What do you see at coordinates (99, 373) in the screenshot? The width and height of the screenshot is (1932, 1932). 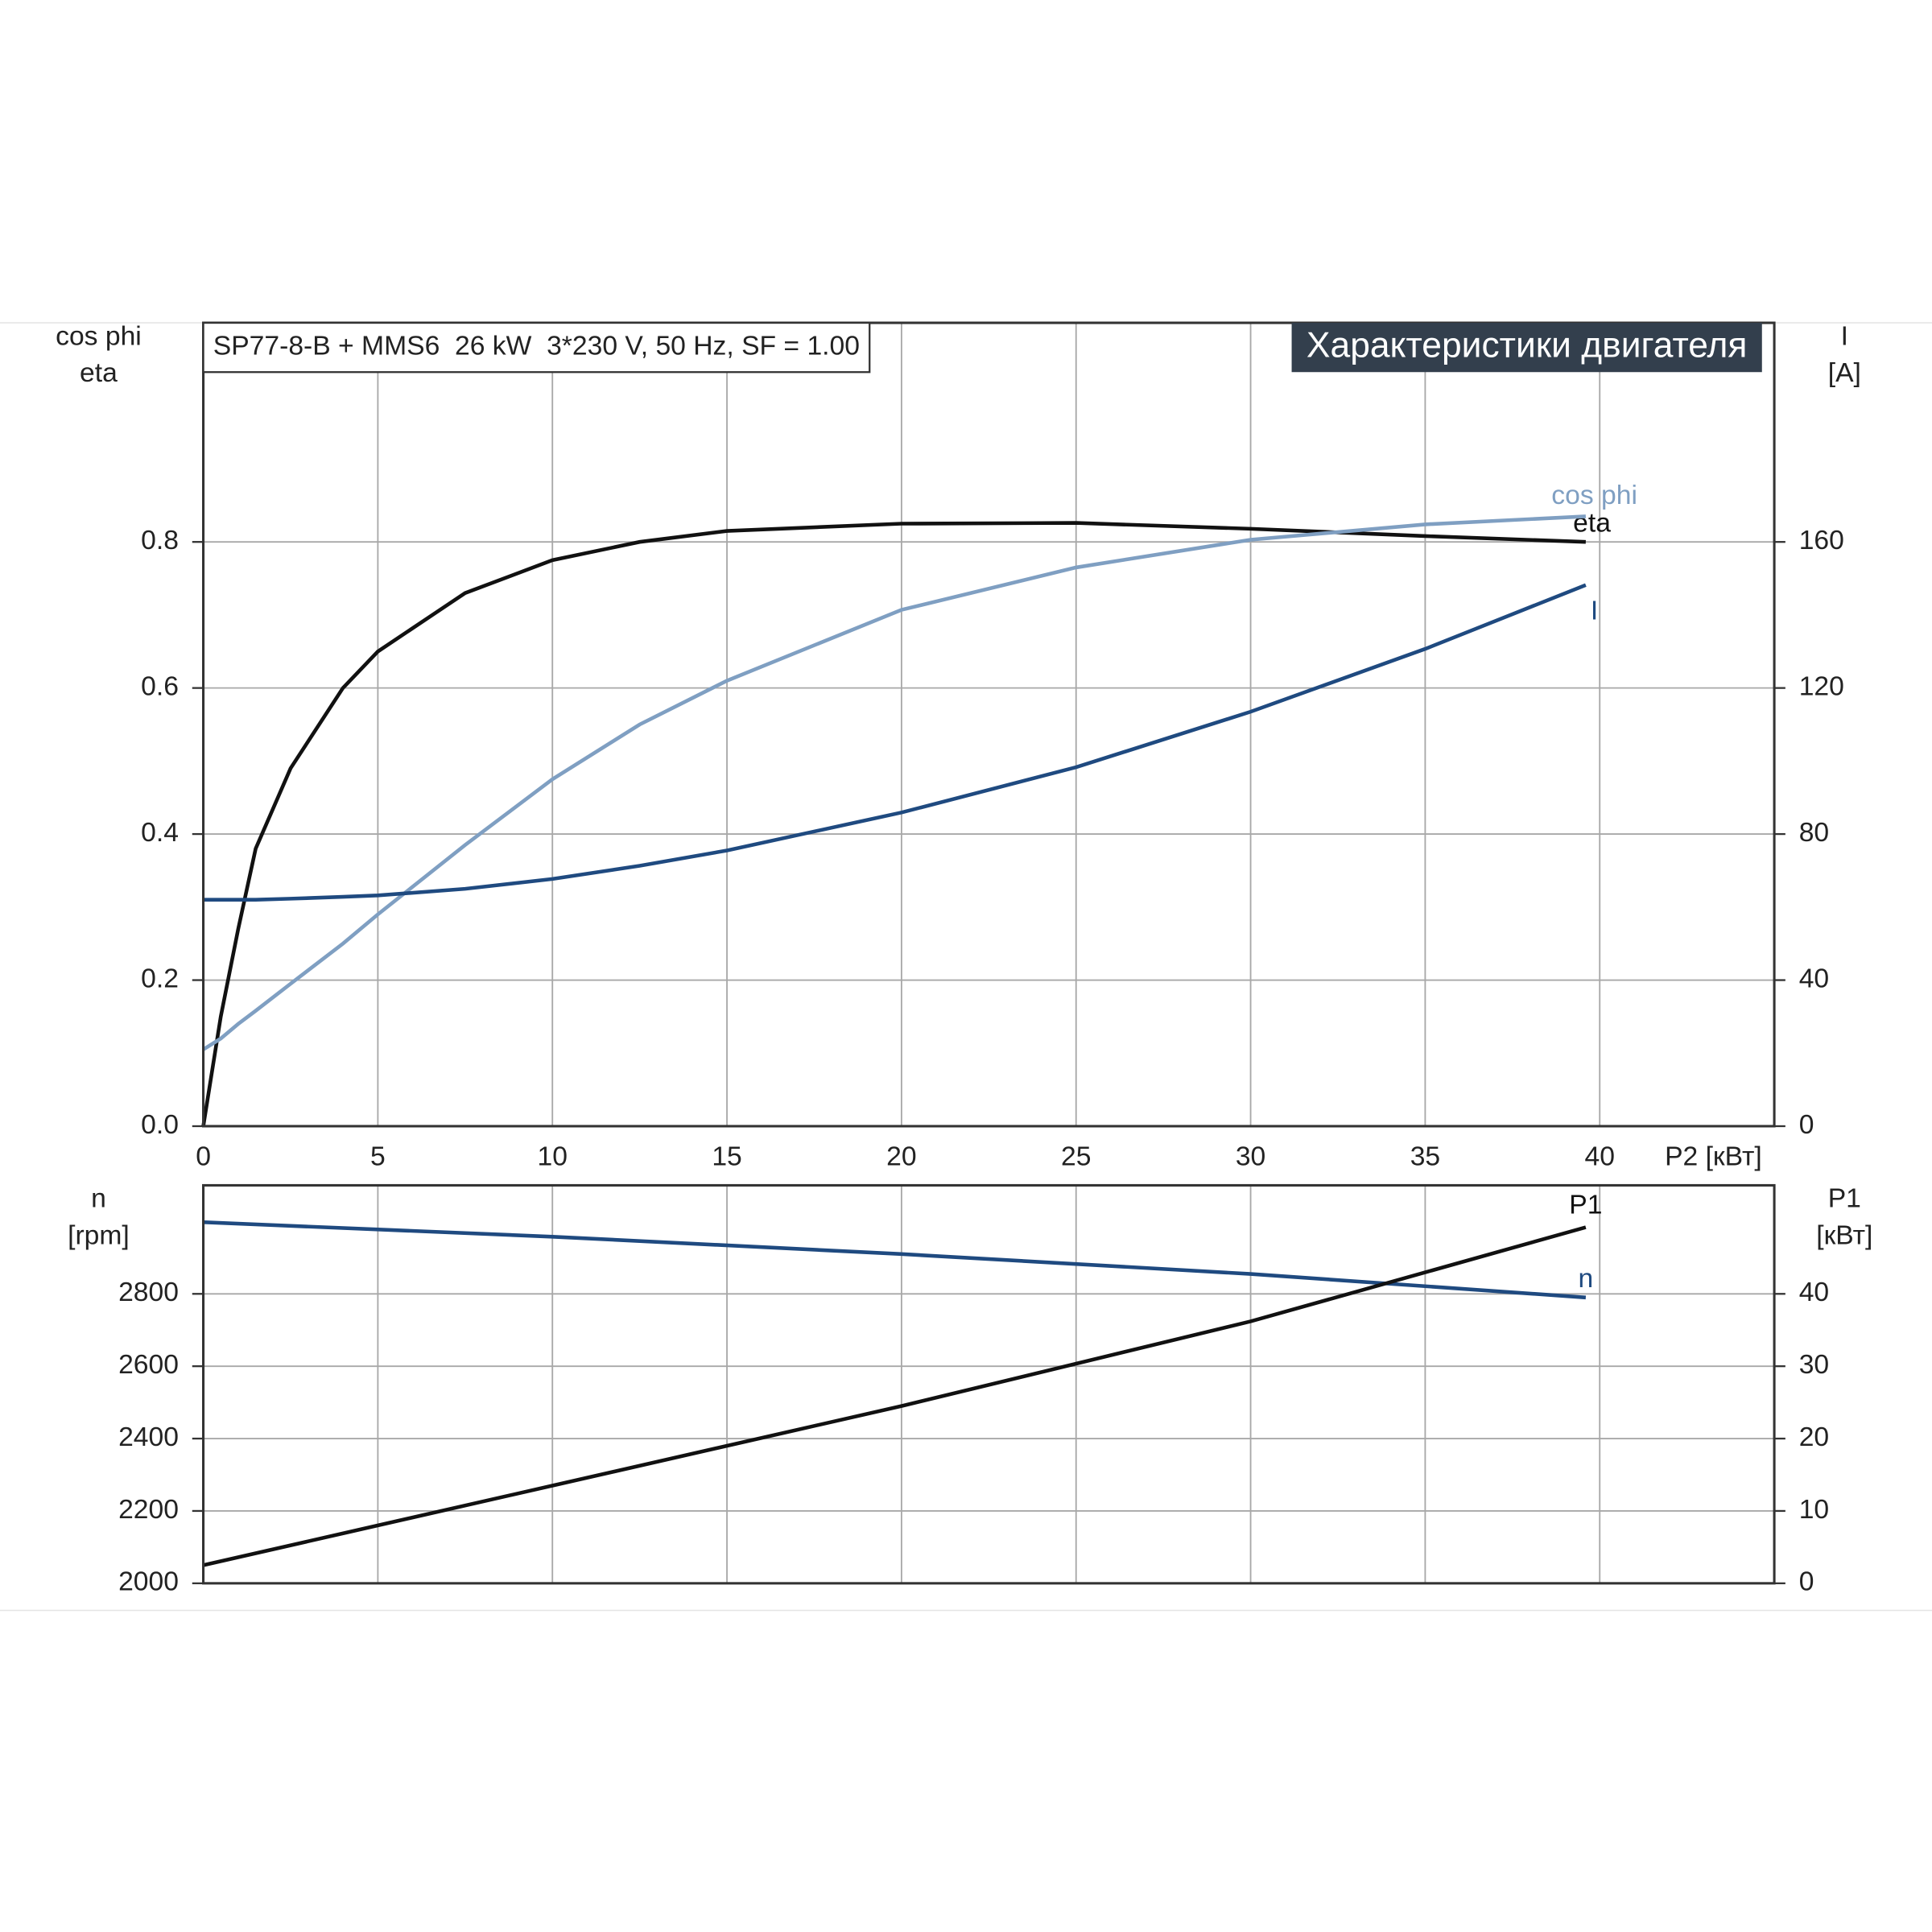 I see `y-axis-label: eta` at bounding box center [99, 373].